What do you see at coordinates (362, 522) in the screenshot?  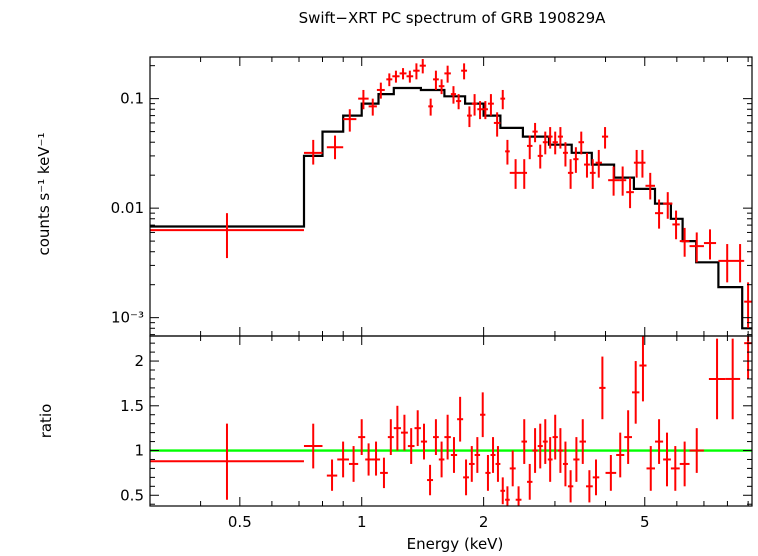 I see `x-tick-label: 1` at bounding box center [362, 522].